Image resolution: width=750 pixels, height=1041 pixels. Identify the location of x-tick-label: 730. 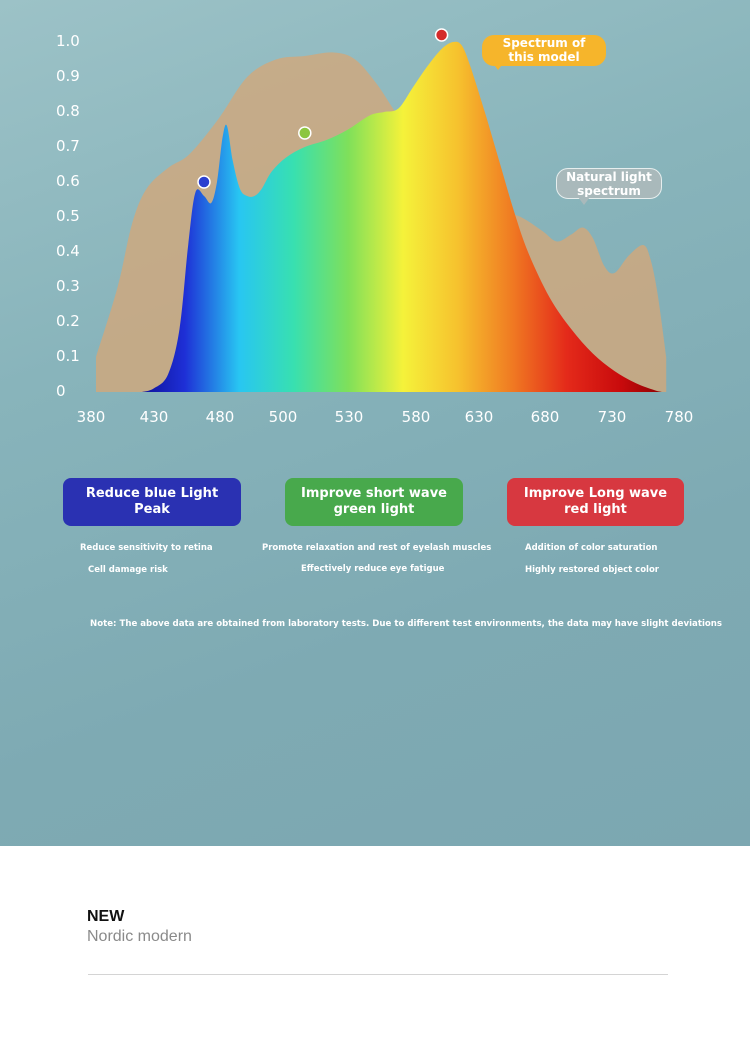
(612, 417).